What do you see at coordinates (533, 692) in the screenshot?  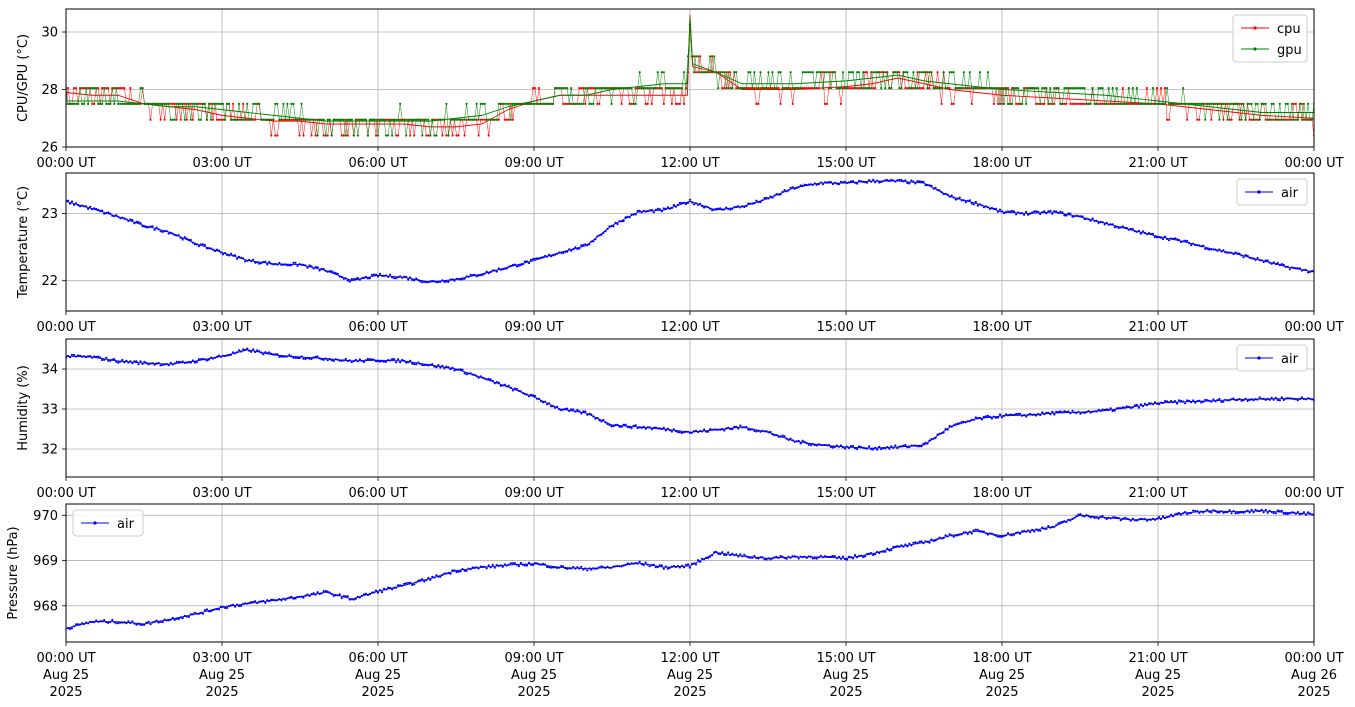 I see `x-tick-year: 2025` at bounding box center [533, 692].